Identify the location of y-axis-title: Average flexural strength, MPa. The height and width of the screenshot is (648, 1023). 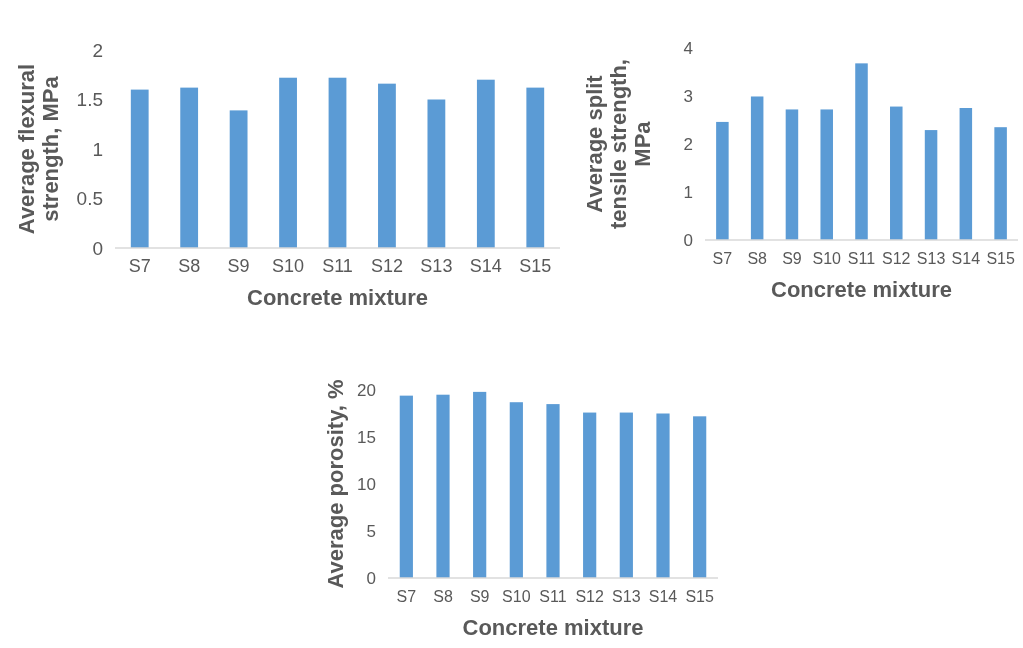
(38, 149).